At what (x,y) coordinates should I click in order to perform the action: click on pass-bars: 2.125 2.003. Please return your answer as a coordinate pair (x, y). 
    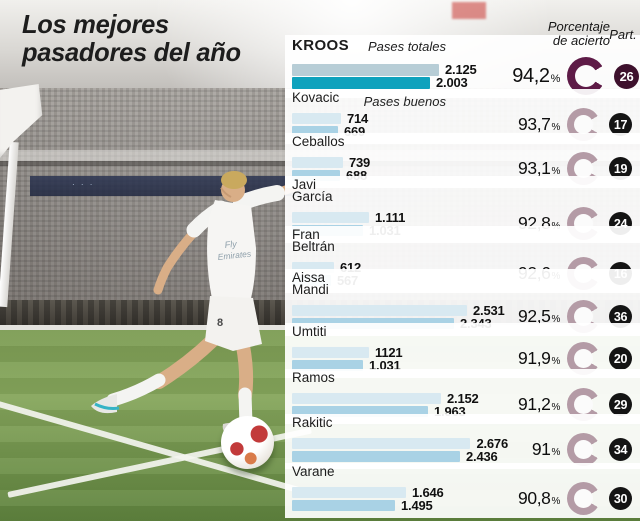
    Looking at the image, I should click on (400, 76).